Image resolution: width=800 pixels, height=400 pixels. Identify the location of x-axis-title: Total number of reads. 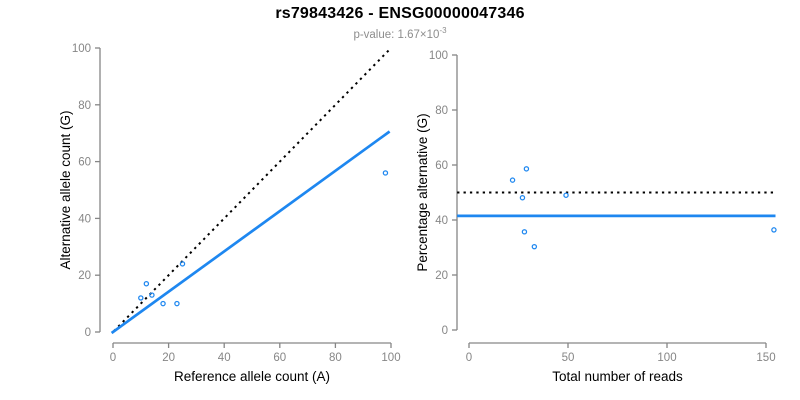
(617, 376).